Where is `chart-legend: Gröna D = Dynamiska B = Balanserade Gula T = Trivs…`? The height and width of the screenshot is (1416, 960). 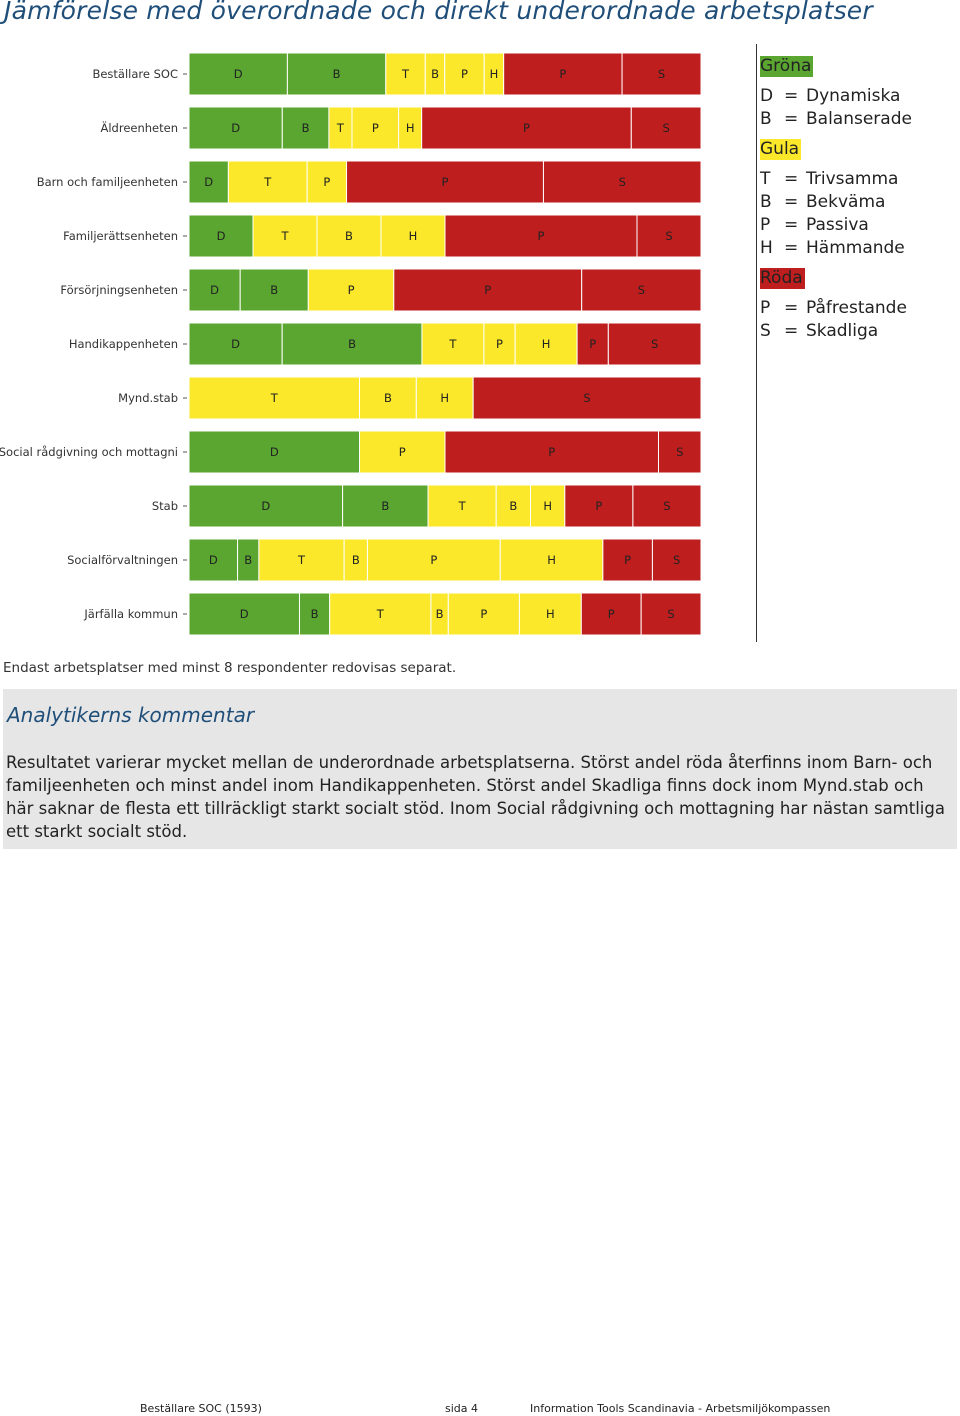
chart-legend: Gröna D = Dynamiska B = Balanserade Gula T = Trivs… is located at coordinates (836, 203).